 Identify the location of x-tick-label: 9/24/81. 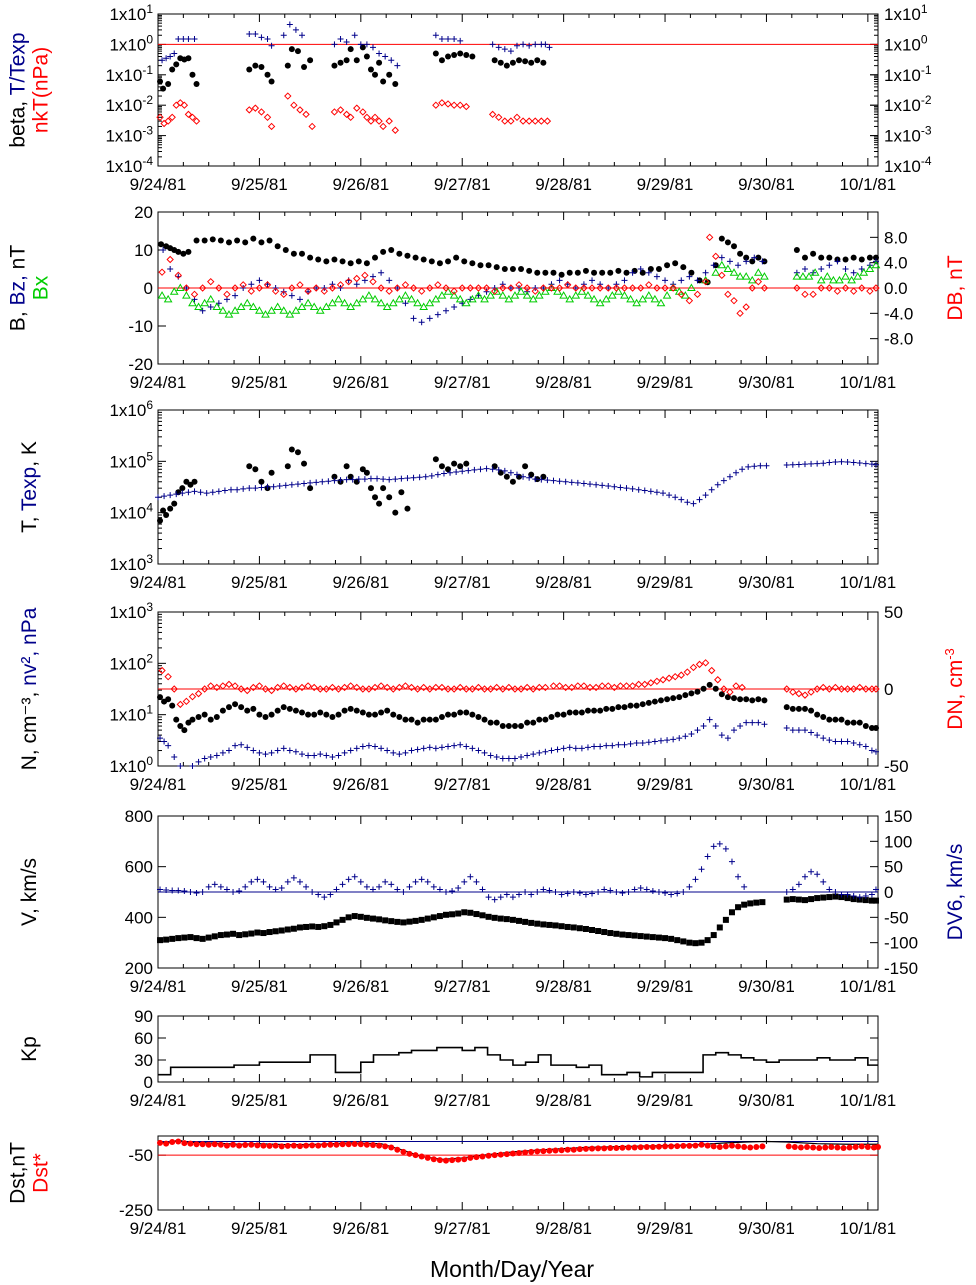
(158, 986).